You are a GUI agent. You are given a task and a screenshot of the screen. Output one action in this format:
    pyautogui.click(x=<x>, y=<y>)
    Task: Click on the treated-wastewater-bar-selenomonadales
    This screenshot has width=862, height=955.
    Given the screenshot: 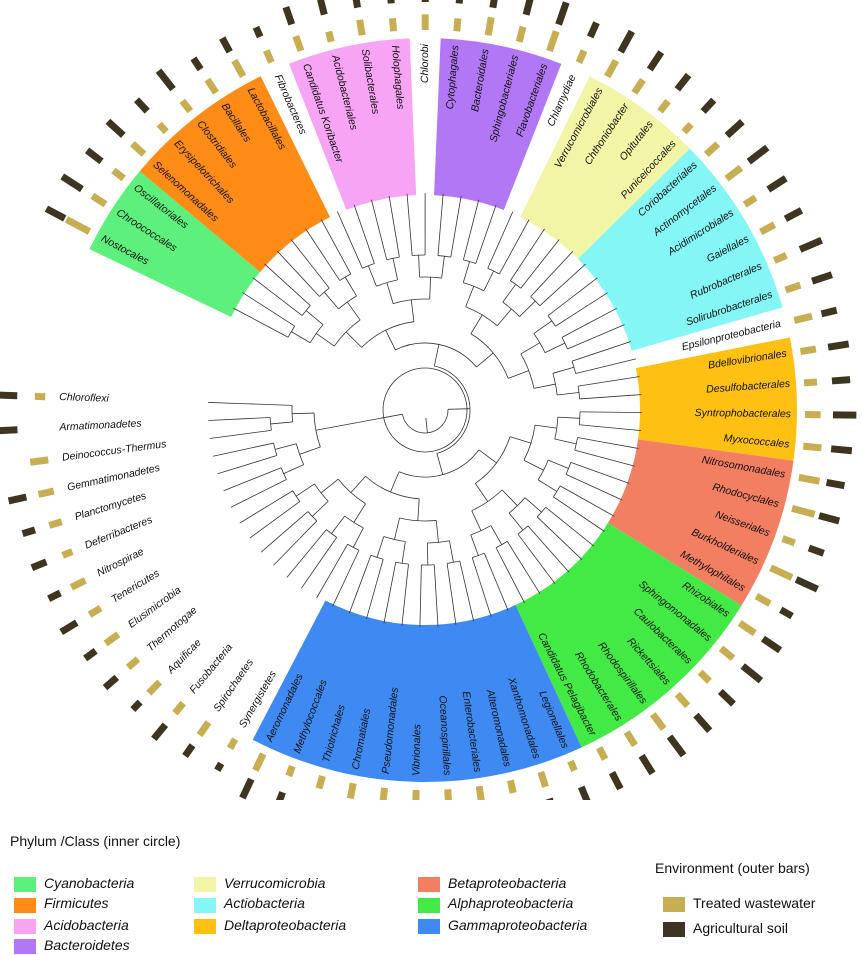 What is the action you would take?
    pyautogui.click(x=138, y=149)
    